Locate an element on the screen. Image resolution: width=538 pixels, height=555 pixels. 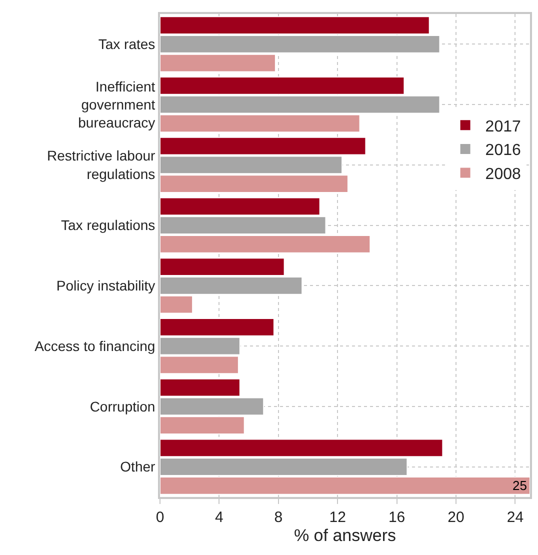
legend-label: 2017 is located at coordinates (503, 127).